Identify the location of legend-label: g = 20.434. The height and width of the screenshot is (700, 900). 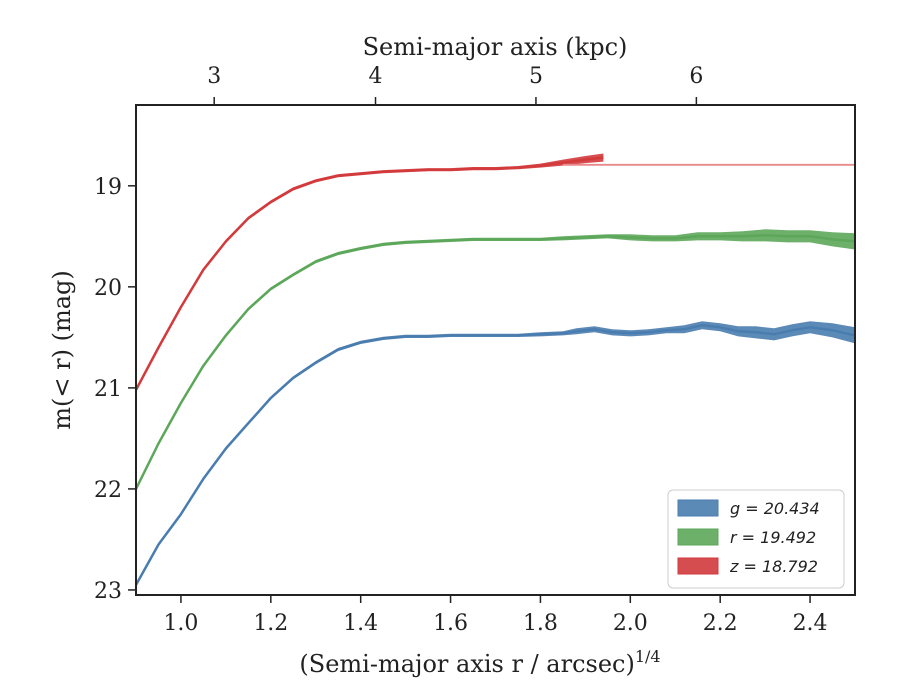
(775, 508).